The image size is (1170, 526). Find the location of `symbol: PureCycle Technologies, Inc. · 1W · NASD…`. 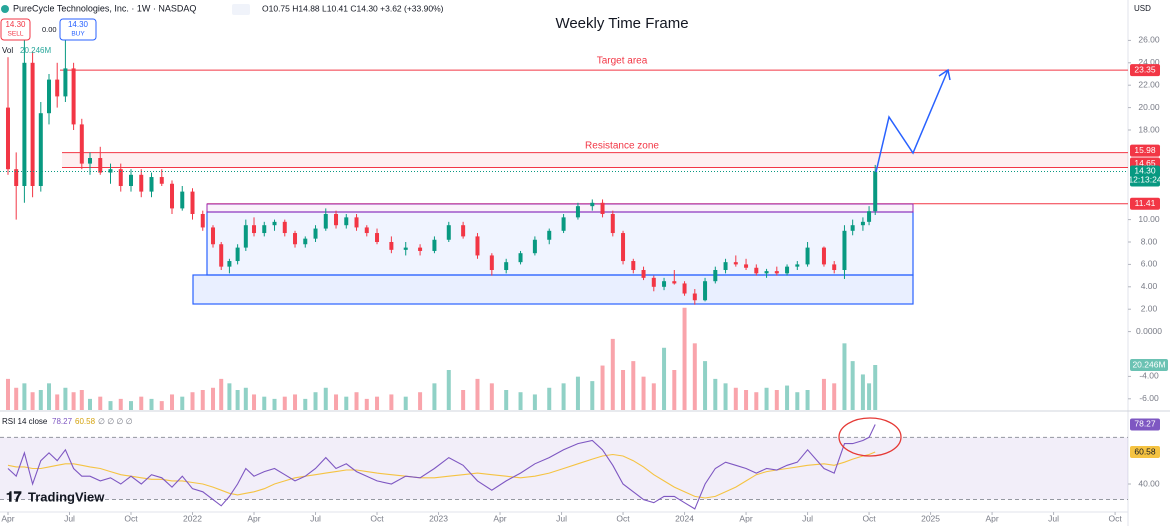

symbol: PureCycle Technologies, Inc. · 1W · NASD… is located at coordinates (104, 8).